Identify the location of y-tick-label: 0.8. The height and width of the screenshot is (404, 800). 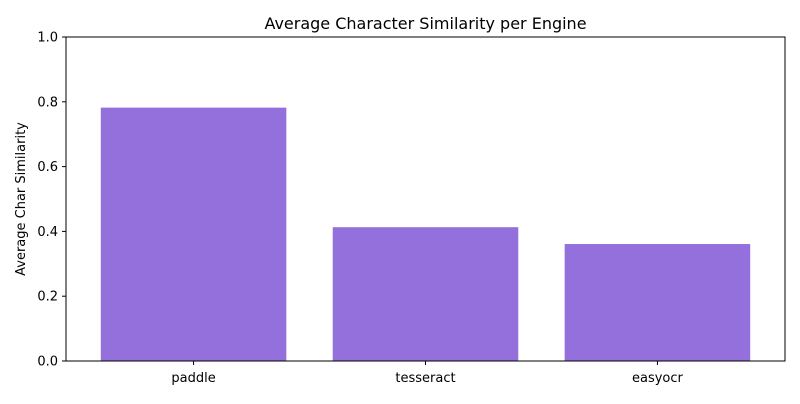
(47, 102).